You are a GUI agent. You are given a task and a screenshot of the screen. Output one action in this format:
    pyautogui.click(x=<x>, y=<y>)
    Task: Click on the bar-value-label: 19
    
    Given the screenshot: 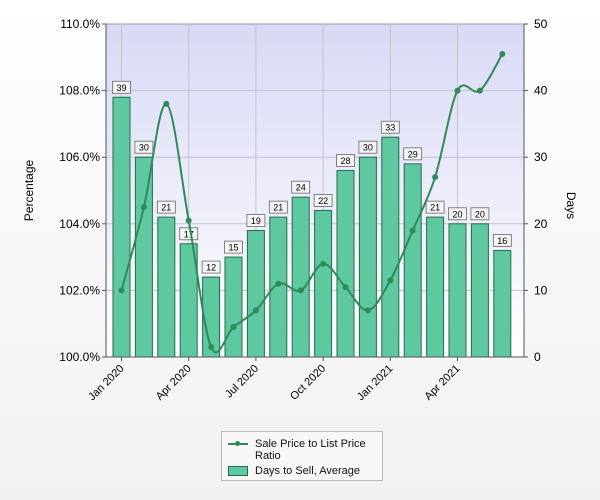 What is the action you would take?
    pyautogui.click(x=256, y=221)
    